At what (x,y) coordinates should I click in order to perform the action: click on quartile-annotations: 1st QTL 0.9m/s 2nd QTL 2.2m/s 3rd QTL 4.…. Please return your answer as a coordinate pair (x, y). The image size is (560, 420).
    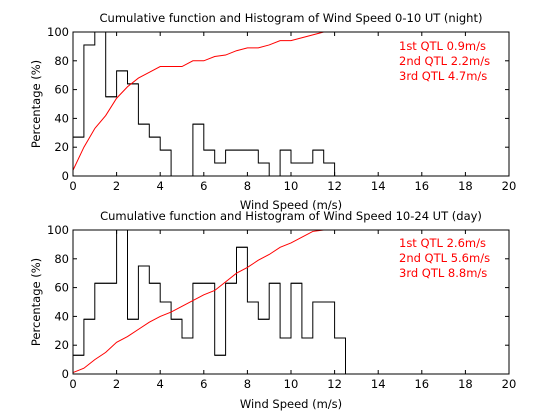
    Looking at the image, I should click on (444, 61).